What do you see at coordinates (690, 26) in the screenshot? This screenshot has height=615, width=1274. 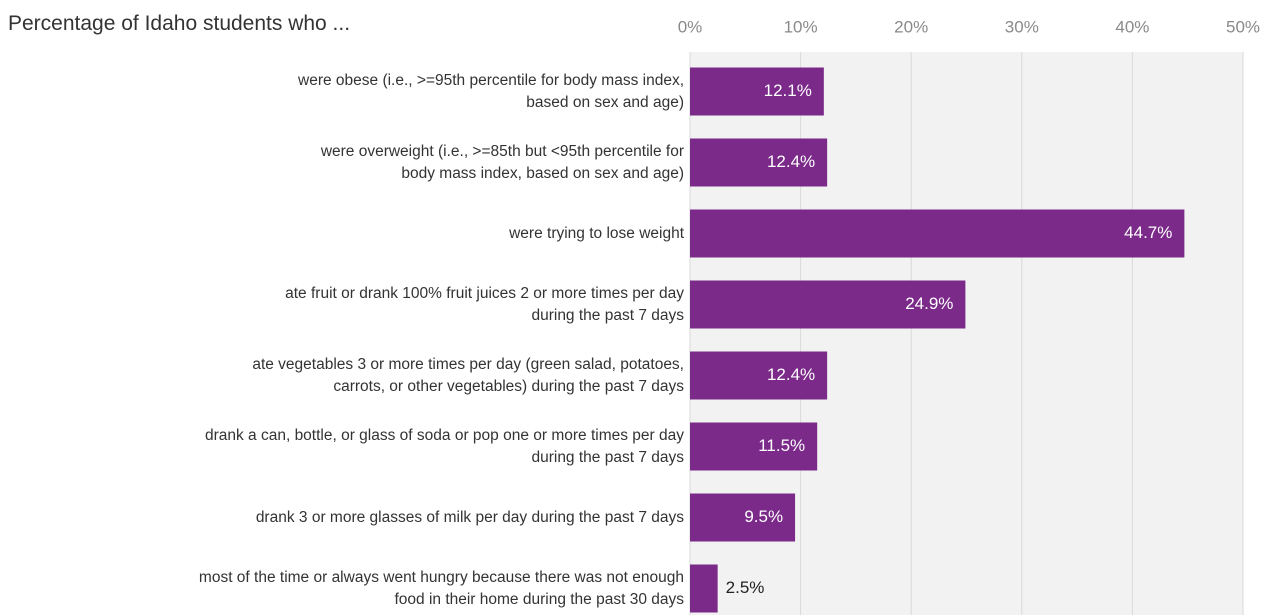 I see `x-tick-label: 0%` at bounding box center [690, 26].